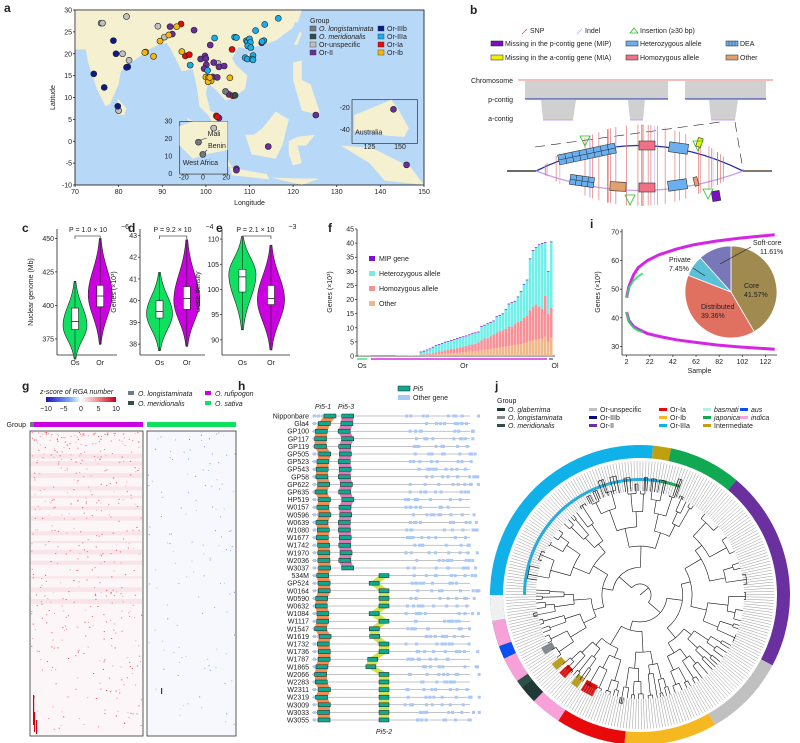  What do you see at coordinates (133, 279) in the screenshot?
I see `y-tick-label: 41` at bounding box center [133, 279].